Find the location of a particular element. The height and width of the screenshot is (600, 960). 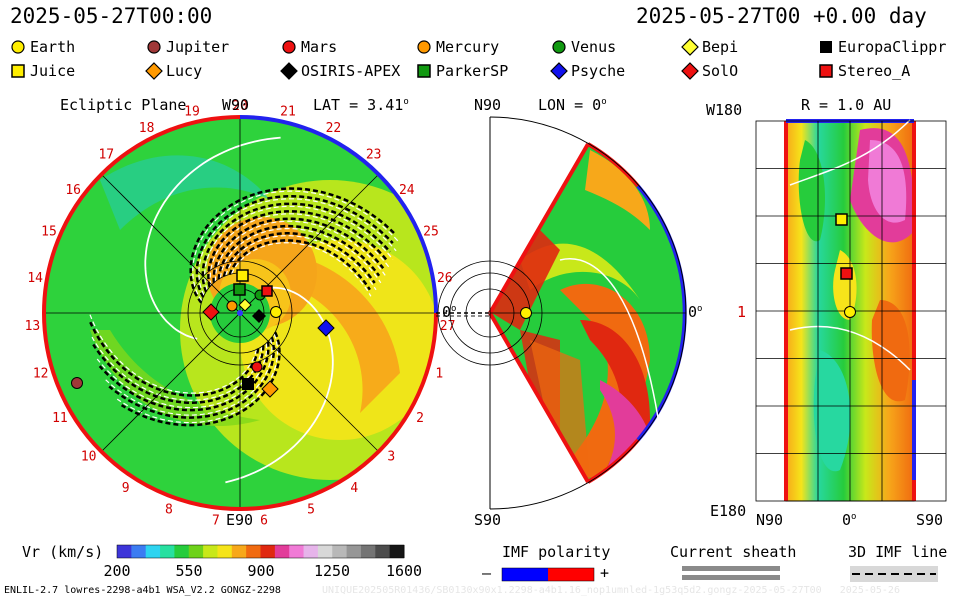

body-jupiter is located at coordinates (77, 383).